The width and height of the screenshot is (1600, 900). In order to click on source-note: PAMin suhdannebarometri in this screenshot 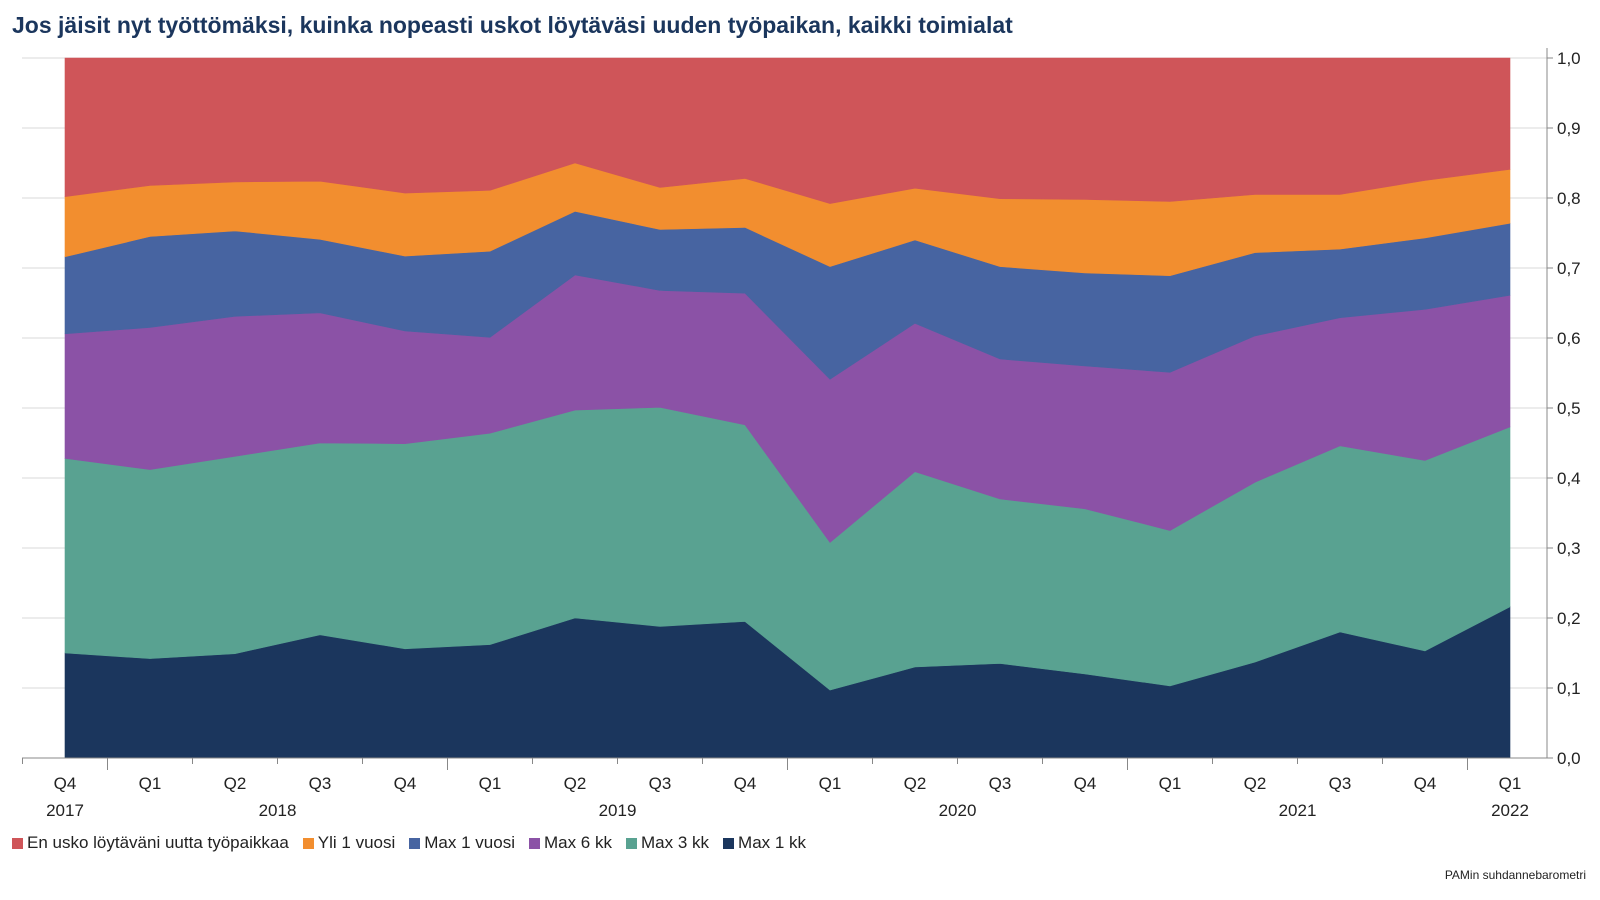, I will do `click(1515, 875)`.